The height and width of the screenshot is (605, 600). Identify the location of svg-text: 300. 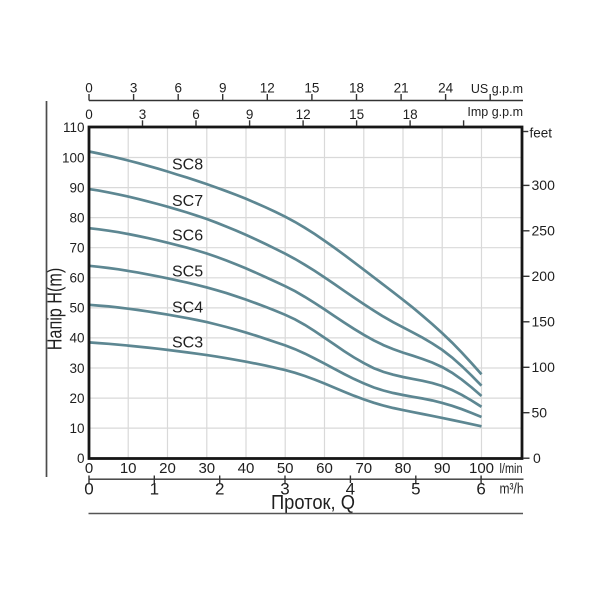
(544, 185).